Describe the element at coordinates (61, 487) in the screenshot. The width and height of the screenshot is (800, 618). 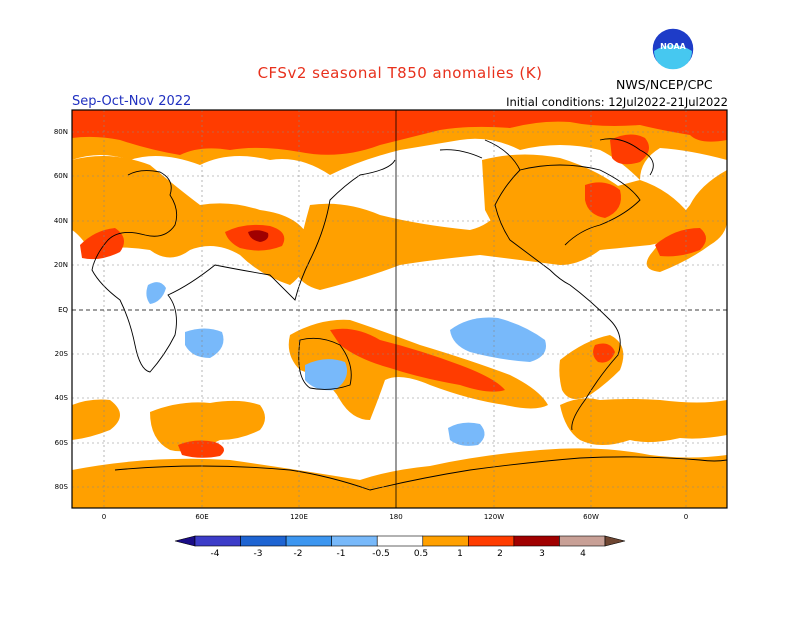
I see `lat-label: 80S` at that location.